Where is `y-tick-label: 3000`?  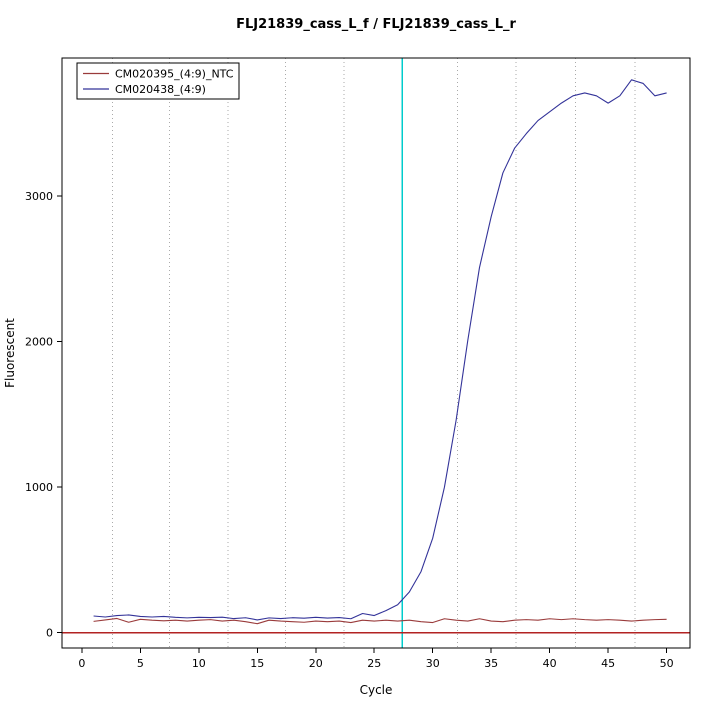
y-tick-label: 3000 is located at coordinates (39, 196).